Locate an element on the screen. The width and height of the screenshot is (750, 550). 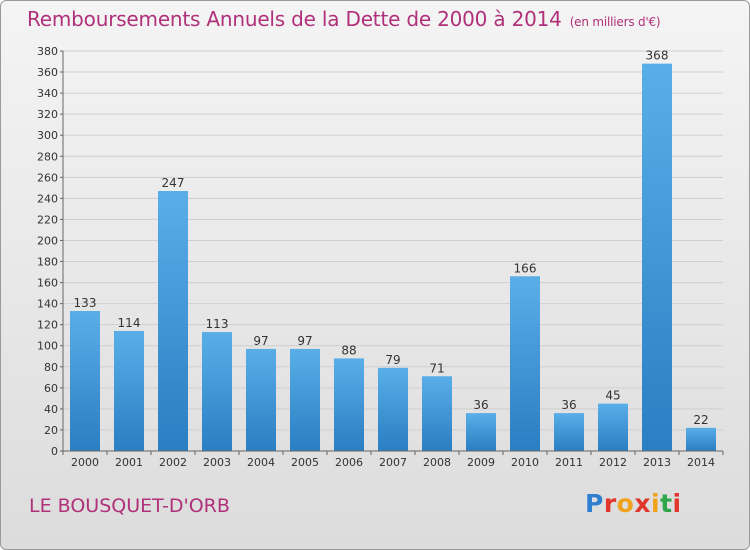
y-tick-label: 340 is located at coordinates (47, 93).